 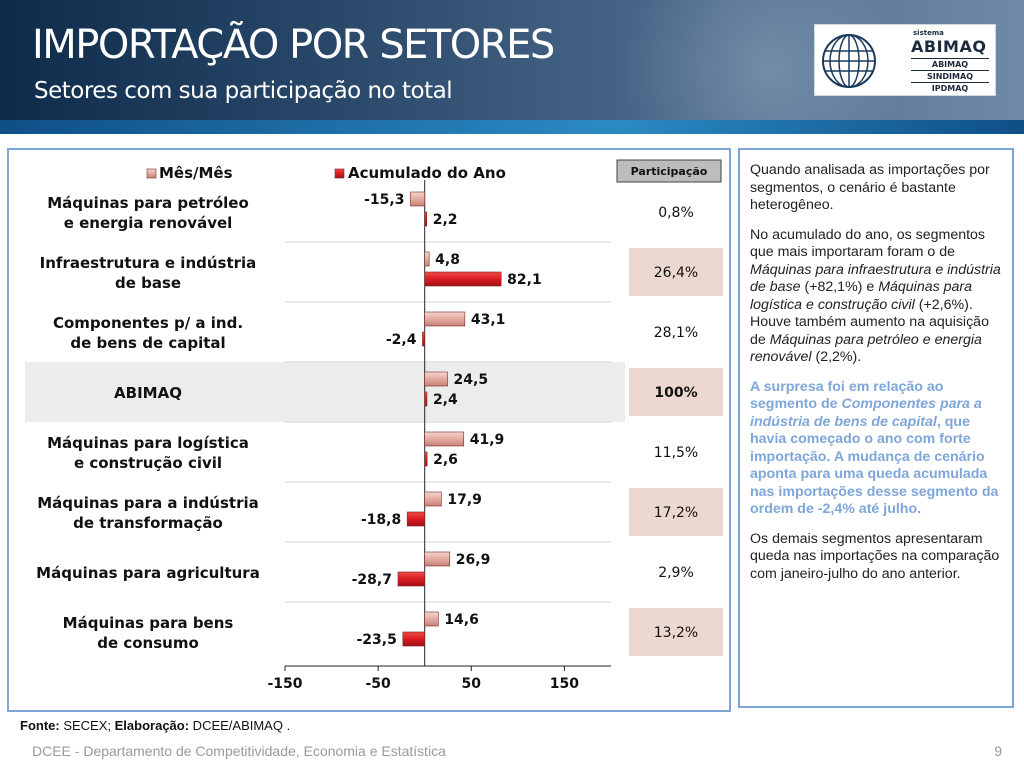 I want to click on category-label: Infraestrutura e indústria, so click(x=148, y=263).